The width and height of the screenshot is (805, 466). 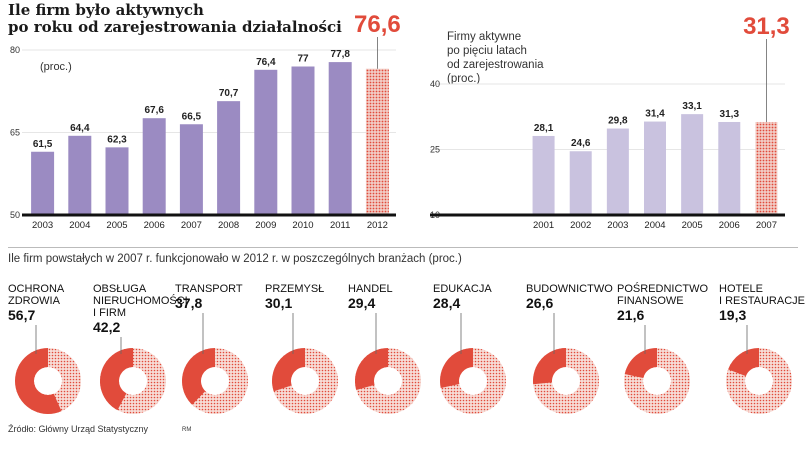 I want to click on chart1-ytick-label: 50, so click(x=15, y=215).